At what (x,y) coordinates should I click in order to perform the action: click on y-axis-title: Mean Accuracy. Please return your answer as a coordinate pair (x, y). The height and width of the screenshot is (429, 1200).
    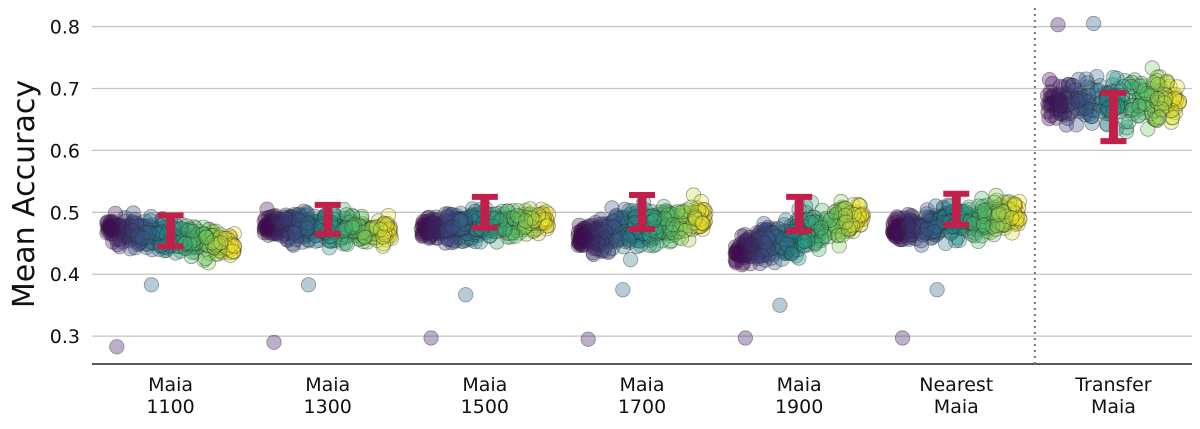
    Looking at the image, I should click on (24, 194).